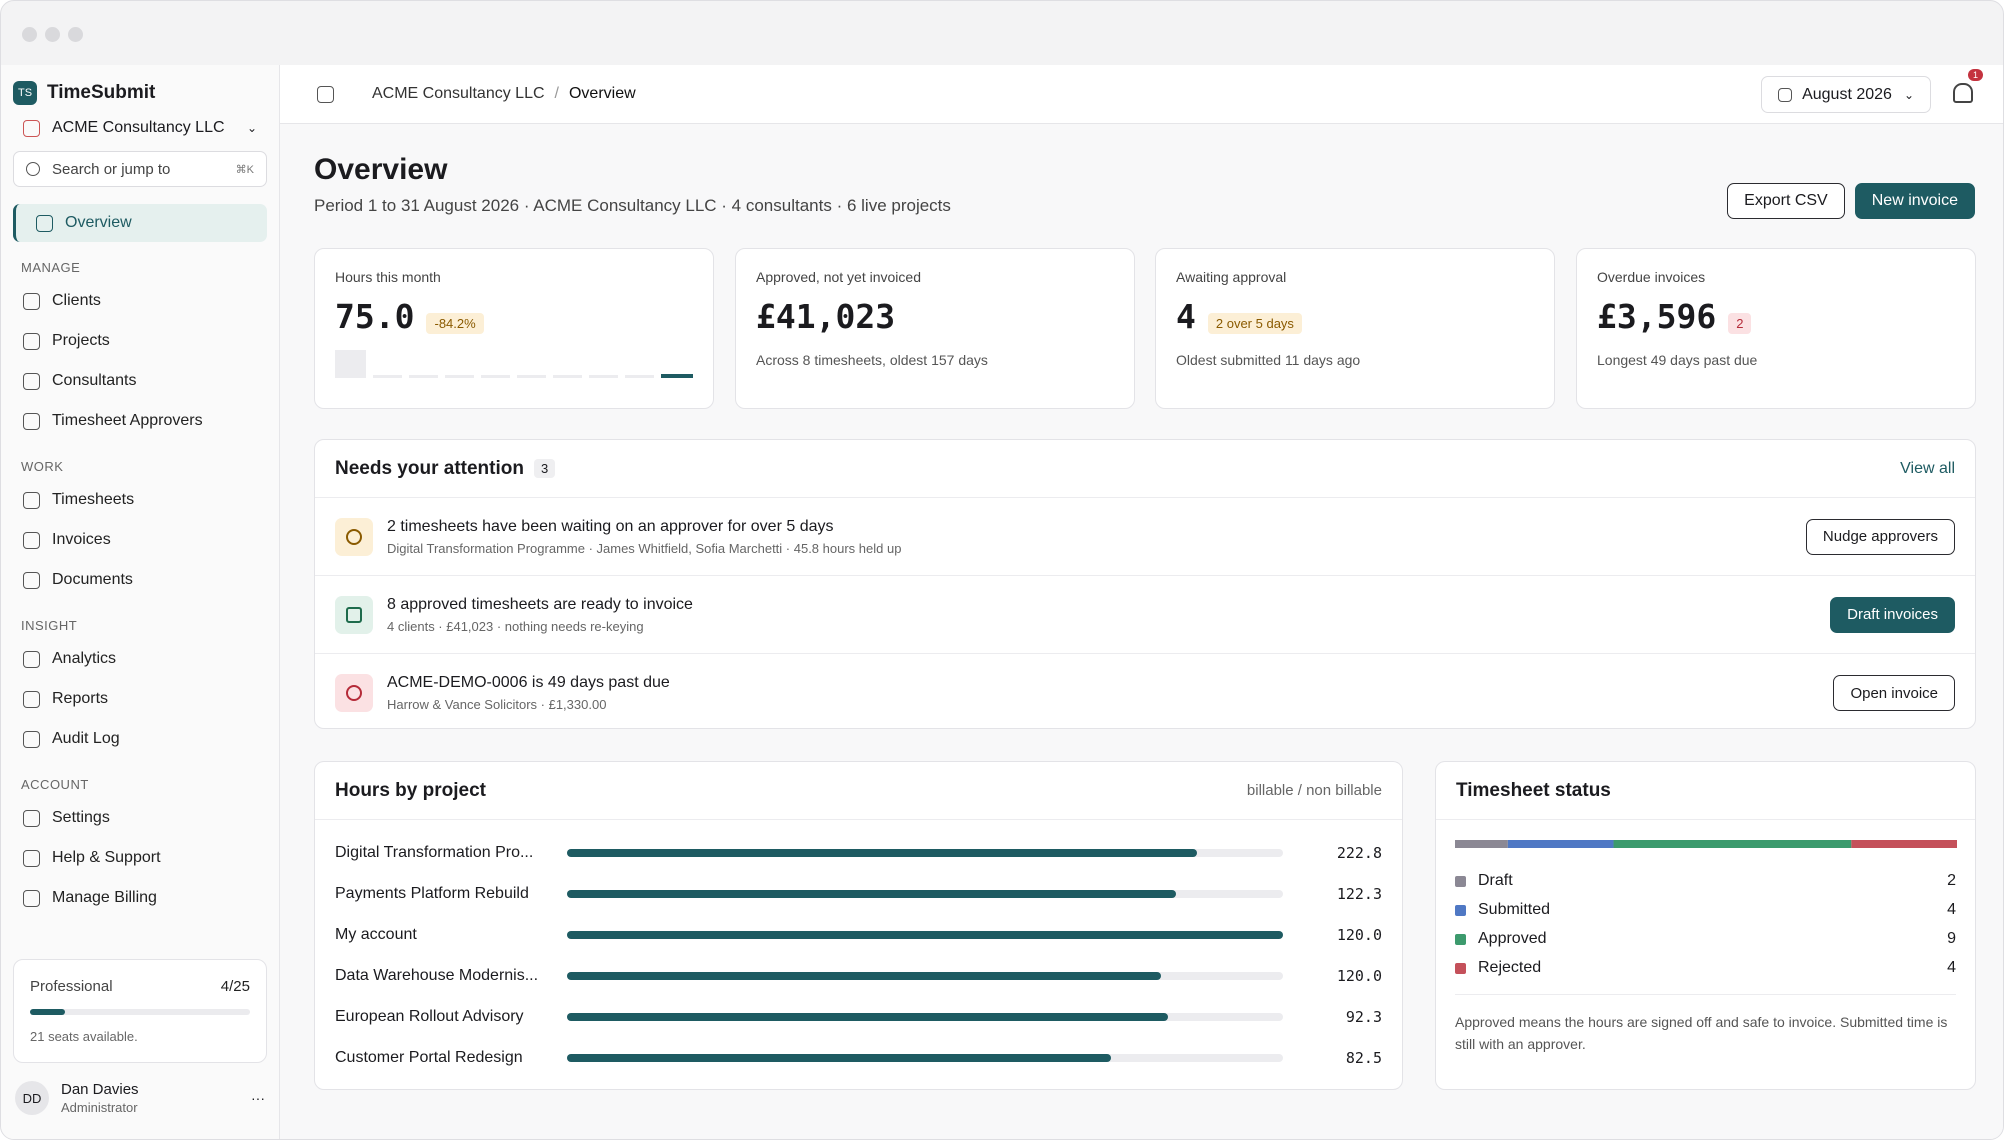  What do you see at coordinates (514, 328) in the screenshot?
I see `kpi-card: Hours this month 75.0 -84.2%` at bounding box center [514, 328].